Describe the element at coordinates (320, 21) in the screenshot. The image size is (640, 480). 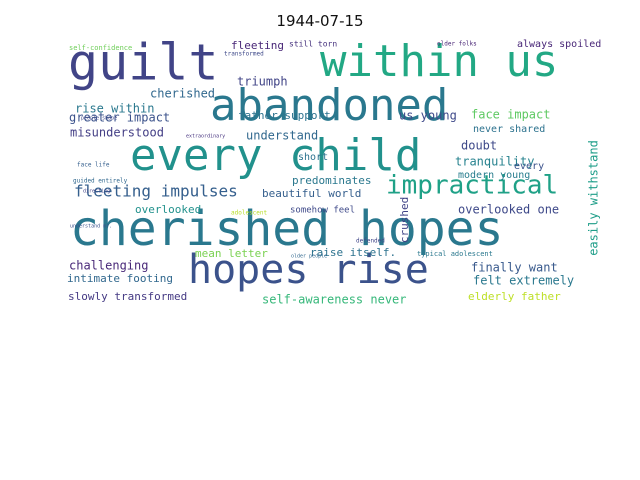
I see `chart-title: 1944-07-15` at that location.